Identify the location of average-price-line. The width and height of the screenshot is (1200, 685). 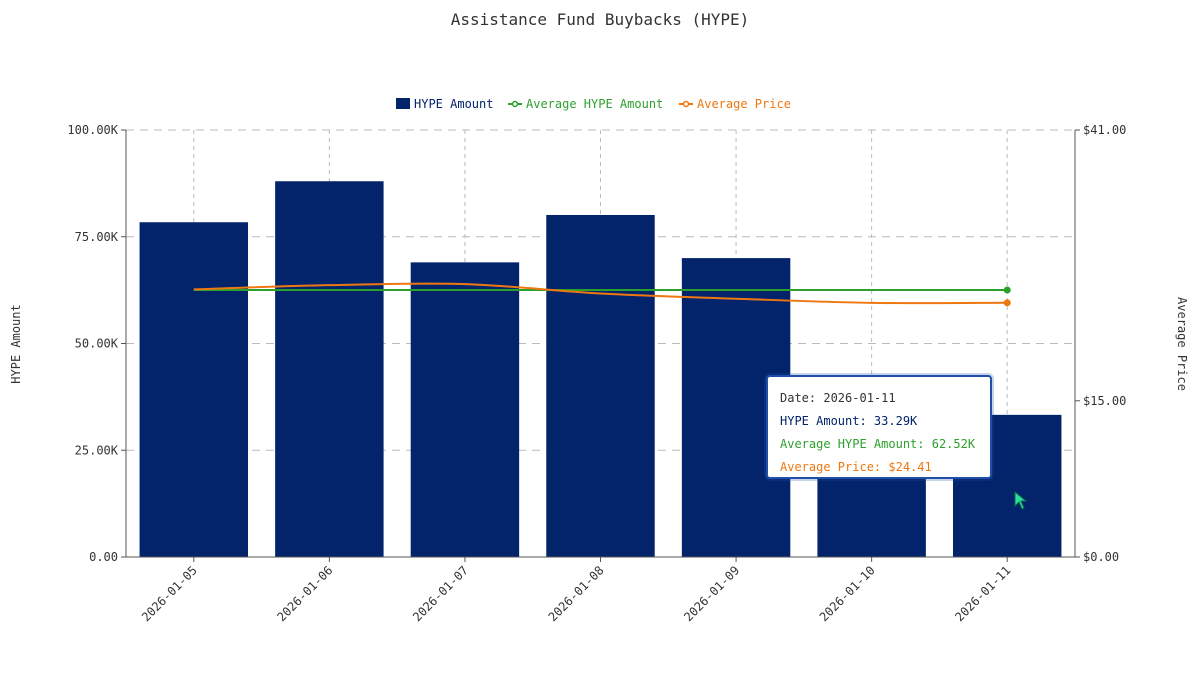
(600, 293).